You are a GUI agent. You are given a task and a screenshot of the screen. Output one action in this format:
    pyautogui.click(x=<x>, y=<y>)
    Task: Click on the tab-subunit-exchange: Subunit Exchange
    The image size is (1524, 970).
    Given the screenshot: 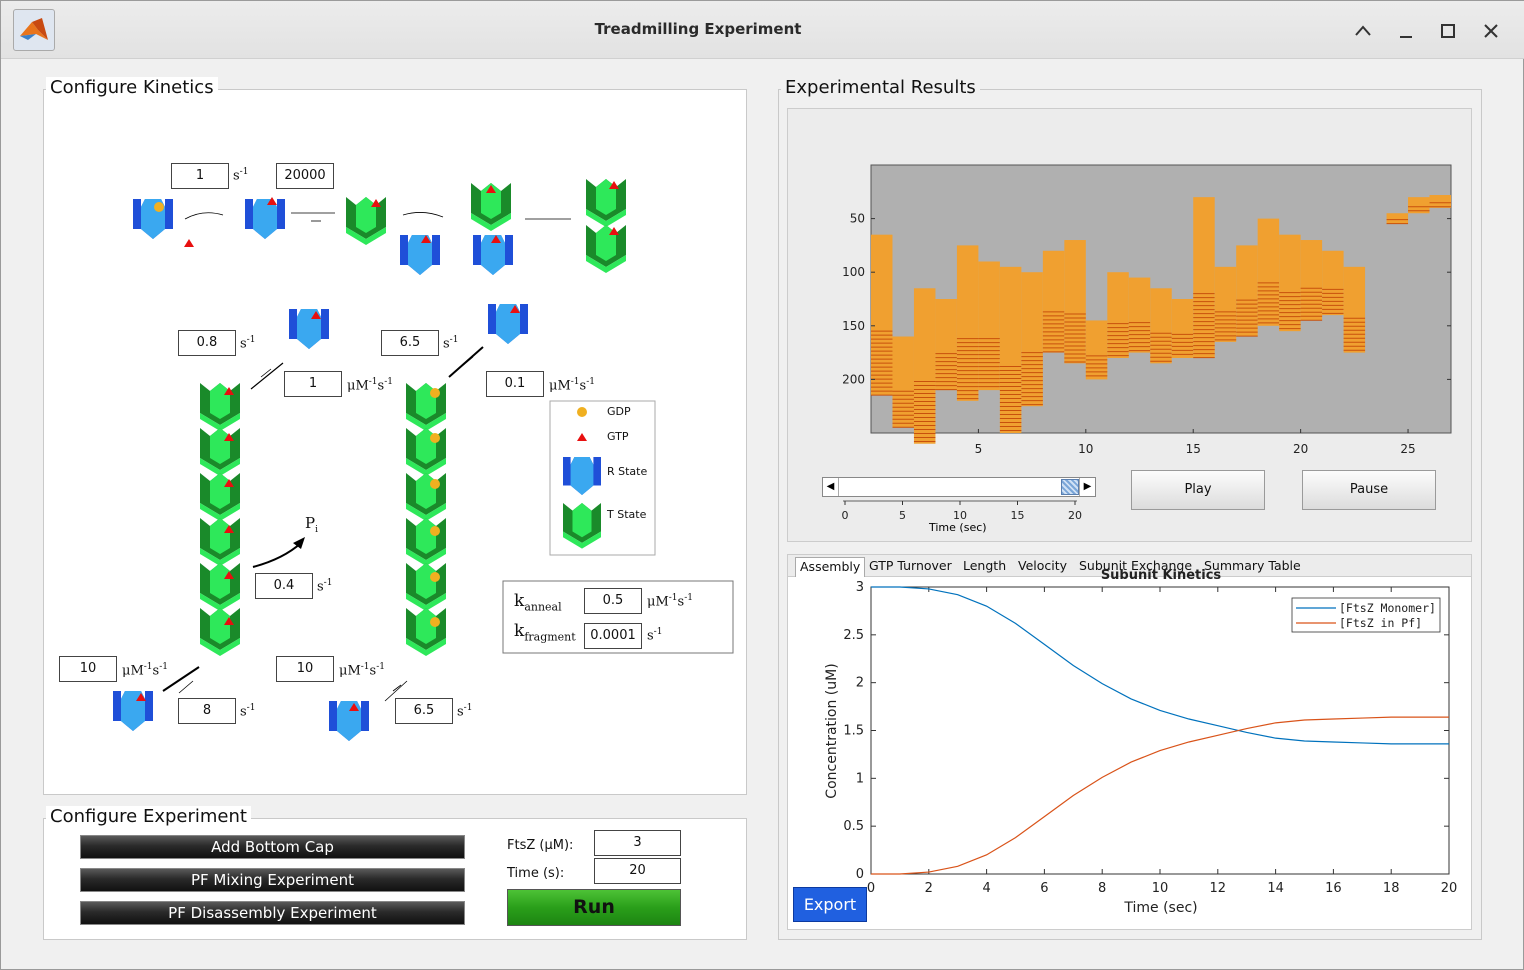 What is the action you would take?
    pyautogui.click(x=1136, y=565)
    